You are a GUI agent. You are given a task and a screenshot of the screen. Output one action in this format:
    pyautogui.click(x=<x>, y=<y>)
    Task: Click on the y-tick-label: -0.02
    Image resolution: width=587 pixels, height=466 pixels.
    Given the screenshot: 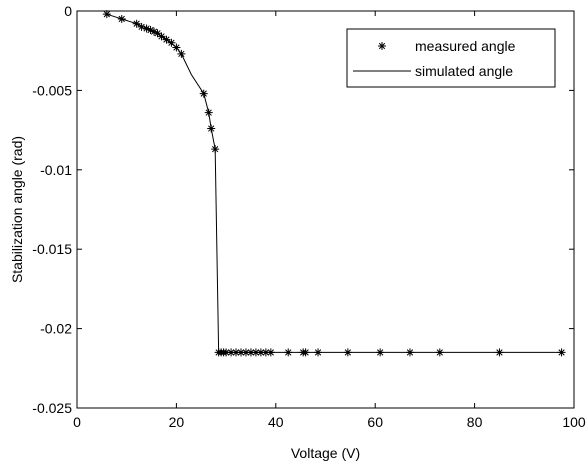 What is the action you would take?
    pyautogui.click(x=56, y=329)
    